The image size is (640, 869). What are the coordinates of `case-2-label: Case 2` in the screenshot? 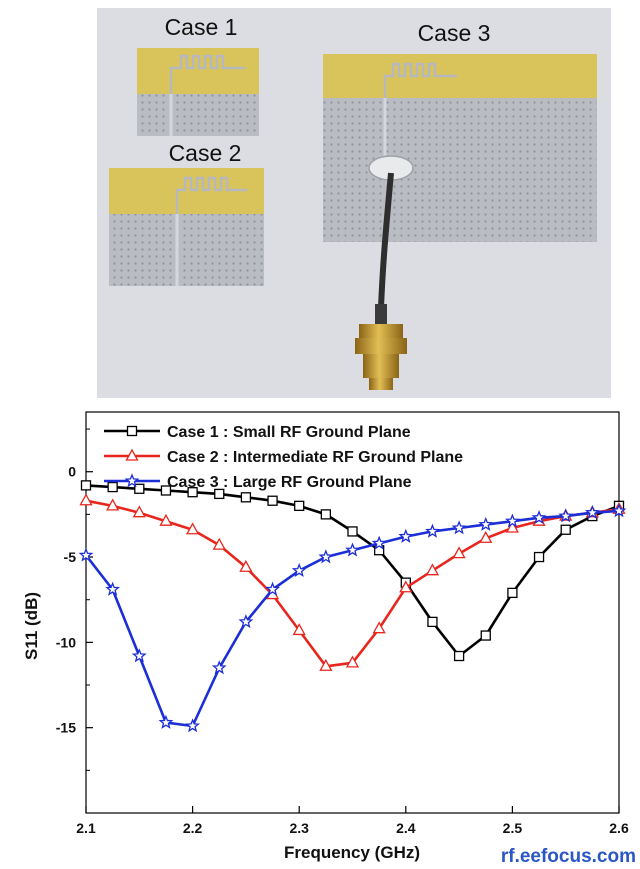 It's located at (205, 153).